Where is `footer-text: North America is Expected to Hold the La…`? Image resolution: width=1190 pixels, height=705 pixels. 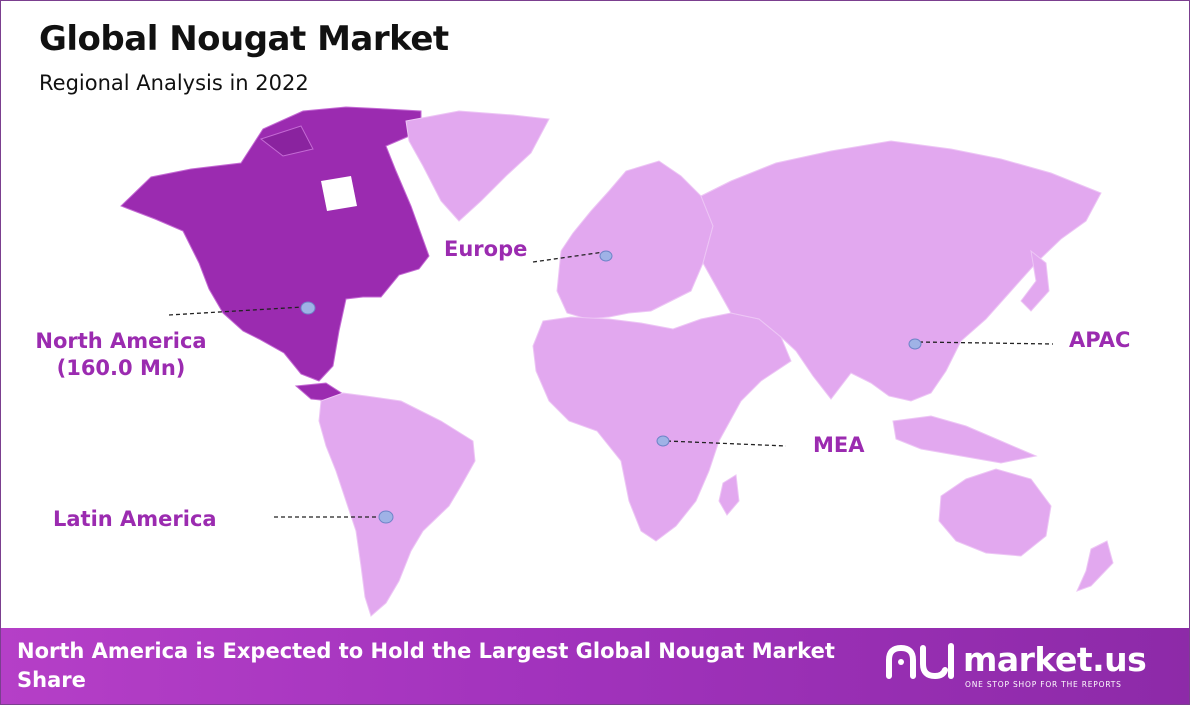
footer-text: North America is Expected to Hold the La… is located at coordinates (426, 665).